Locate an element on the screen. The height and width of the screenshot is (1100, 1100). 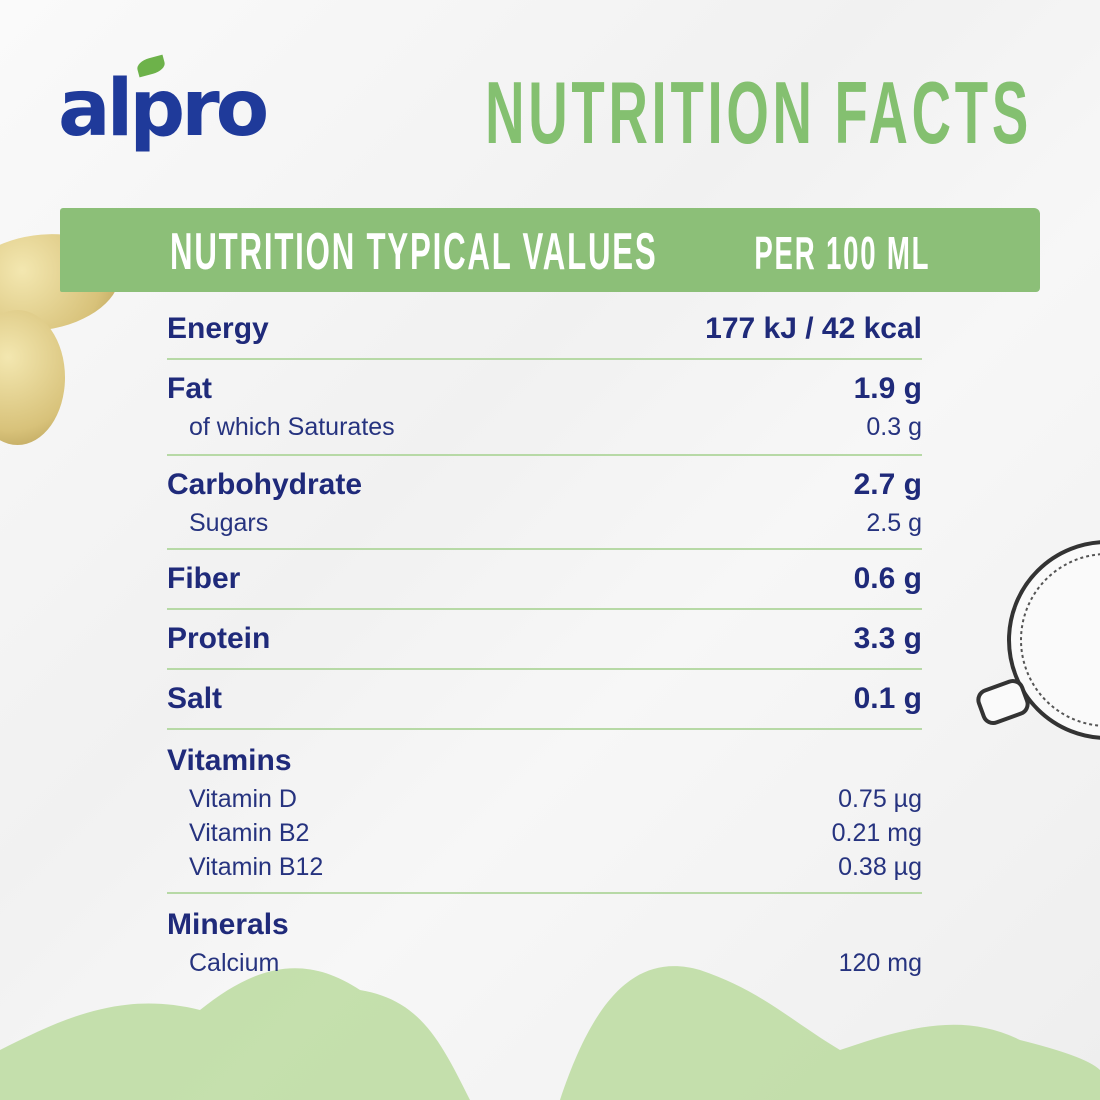
mug-illustration is located at coordinates (1038, 640).